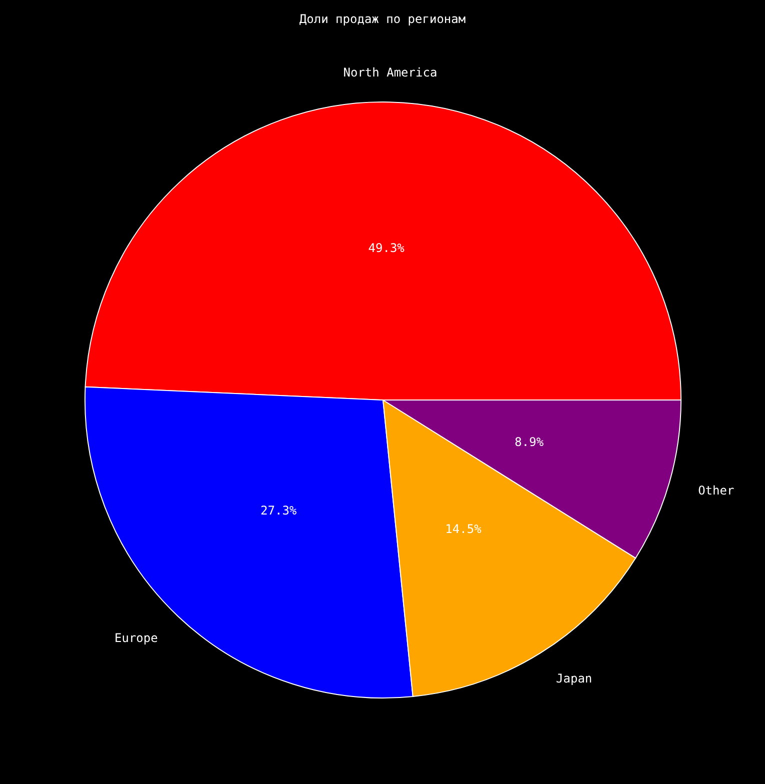 This screenshot has width=765, height=784. Describe the element at coordinates (463, 529) in the screenshot. I see `data-label: 14.5%` at that location.